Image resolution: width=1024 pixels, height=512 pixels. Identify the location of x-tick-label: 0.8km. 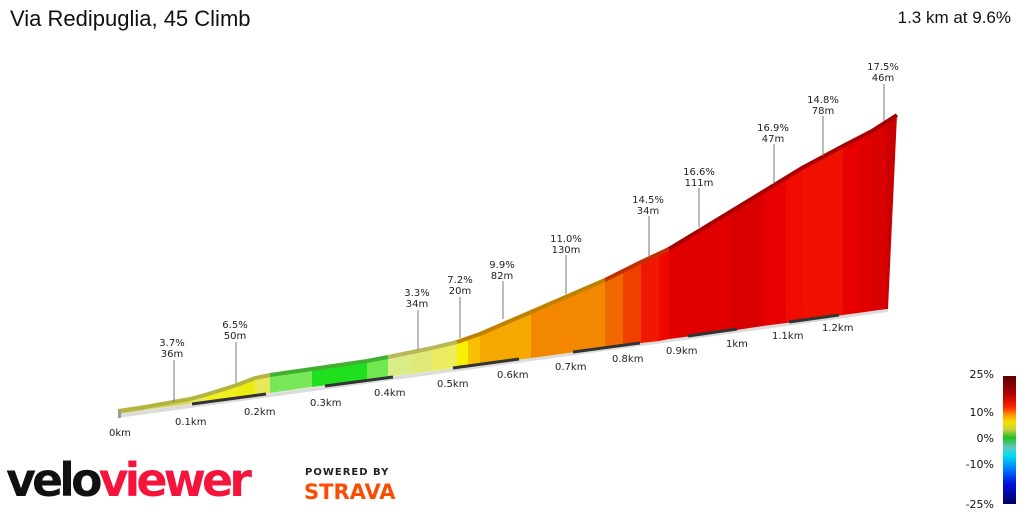
(627, 359).